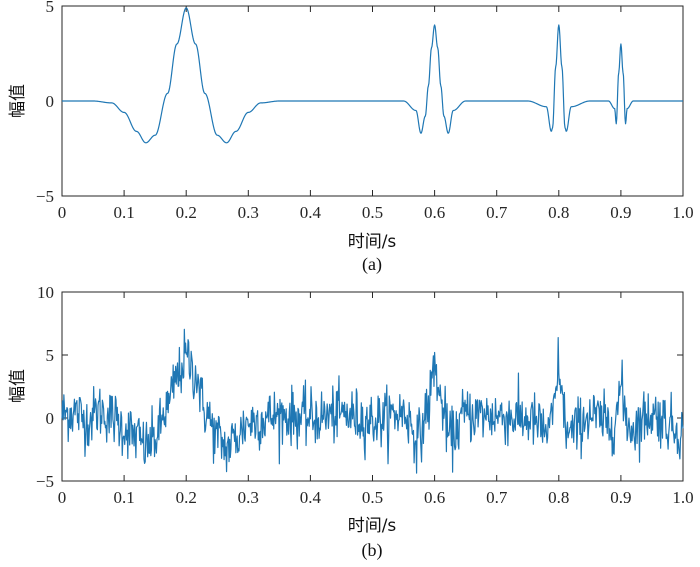 The height and width of the screenshot is (567, 700). Describe the element at coordinates (18, 101) in the screenshot. I see `panel-a-y-axis-label: 幅值` at that location.